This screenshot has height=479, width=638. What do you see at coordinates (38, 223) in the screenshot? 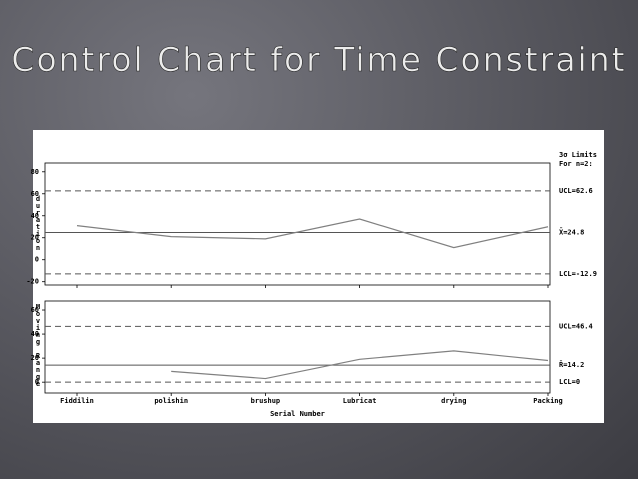
I see `y-axis-label: duration` at bounding box center [38, 223].